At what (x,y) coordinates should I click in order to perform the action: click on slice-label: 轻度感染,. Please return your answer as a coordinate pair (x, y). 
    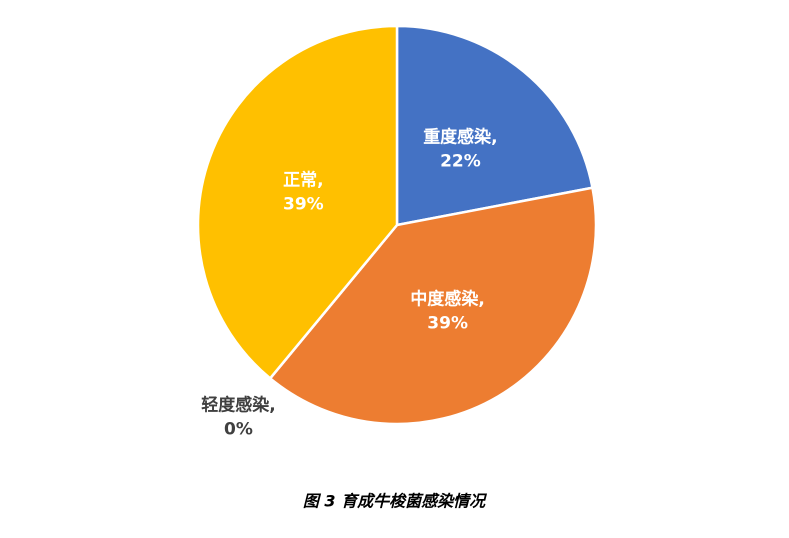
    Looking at the image, I should click on (238, 405).